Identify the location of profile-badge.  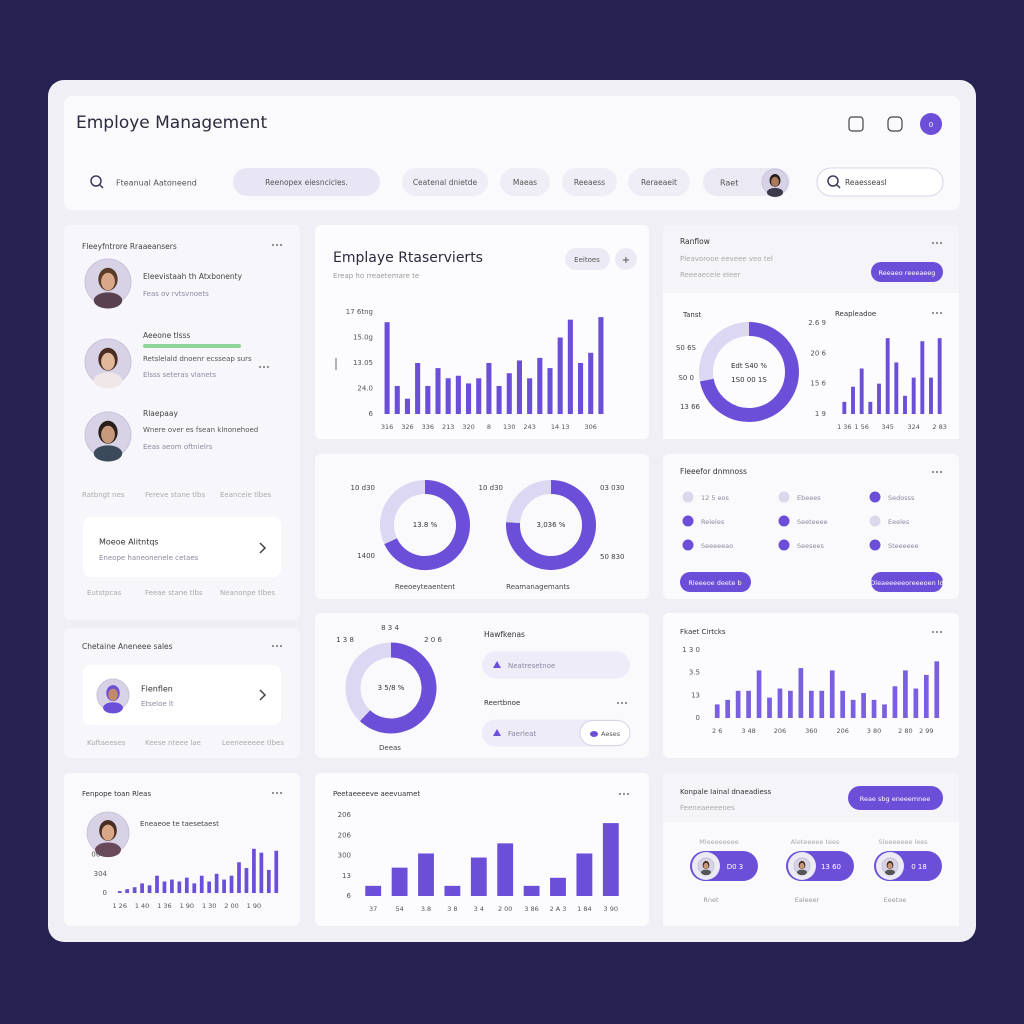
(931, 124).